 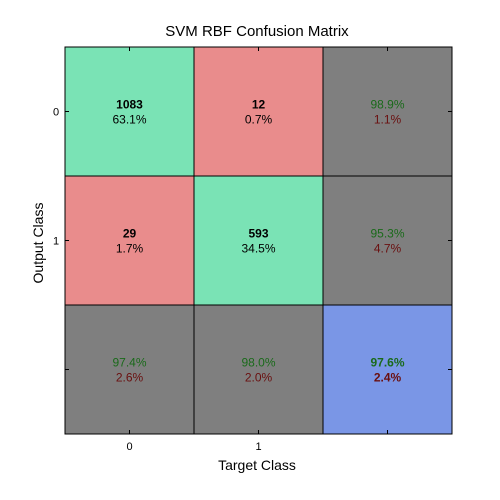 I want to click on cell-count: 29, so click(x=130, y=234).